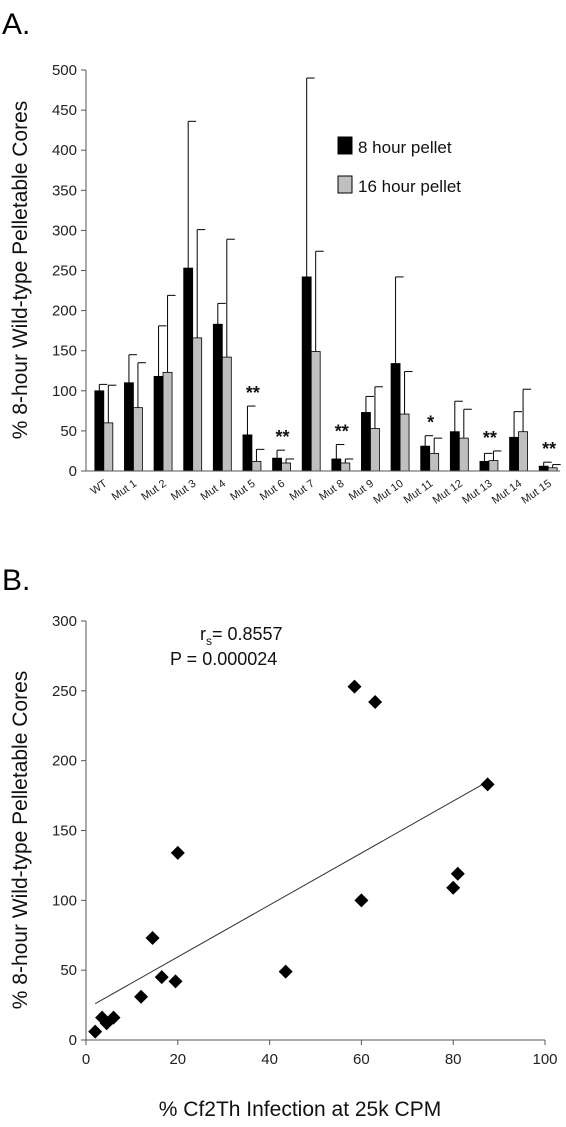 This screenshot has height=1127, width=566. Describe the element at coordinates (64, 190) in the screenshot. I see `y-tick-label: 350` at that location.